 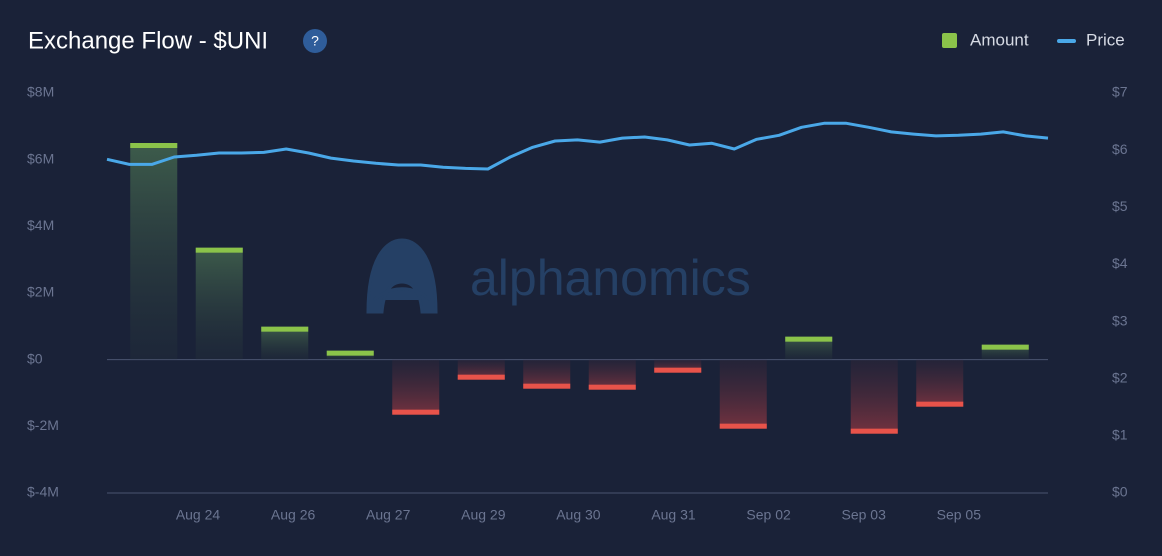 I want to click on watermark: alphanomics, so click(x=558, y=276).